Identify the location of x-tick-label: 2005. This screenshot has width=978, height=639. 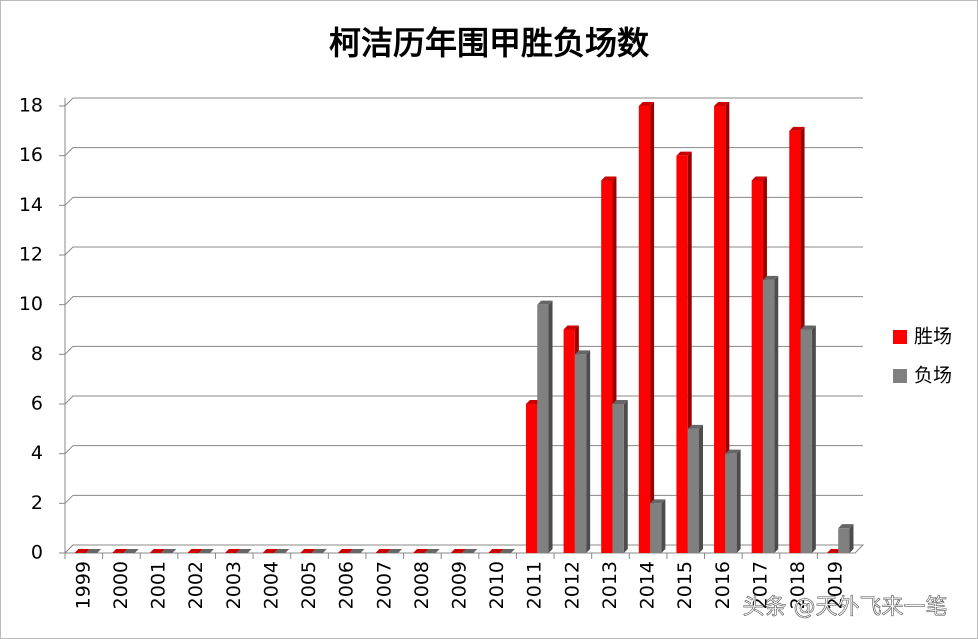
(309, 585).